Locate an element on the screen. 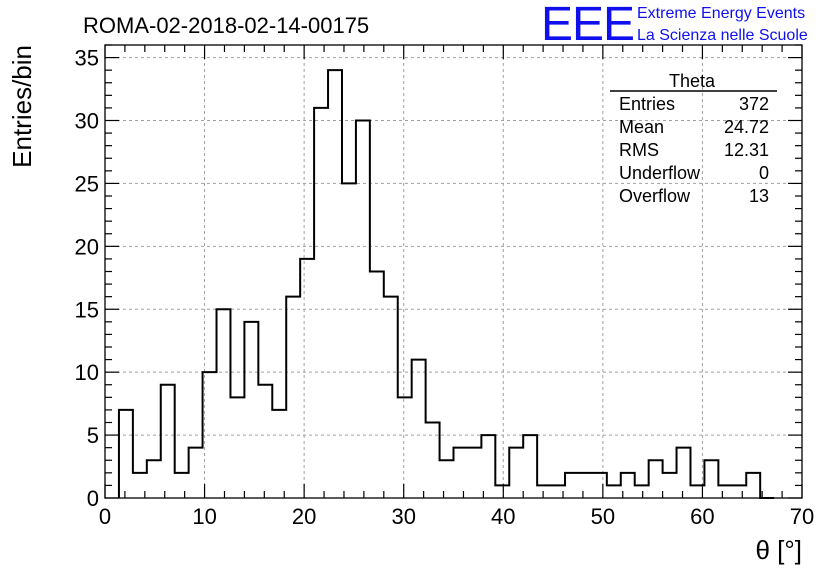 This screenshot has height=572, width=836. y-tick-label: 0 is located at coordinates (93, 498).